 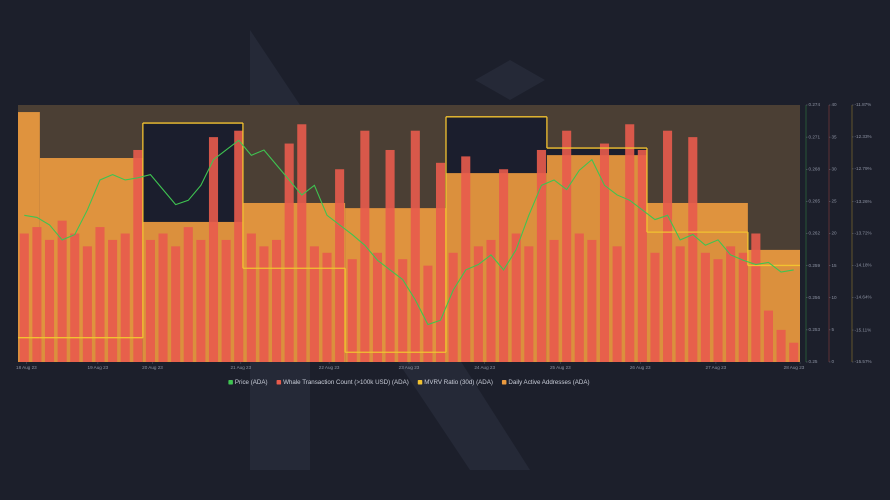 What do you see at coordinates (833, 361) in the screenshot?
I see `y-tick-label: 0` at bounding box center [833, 361].